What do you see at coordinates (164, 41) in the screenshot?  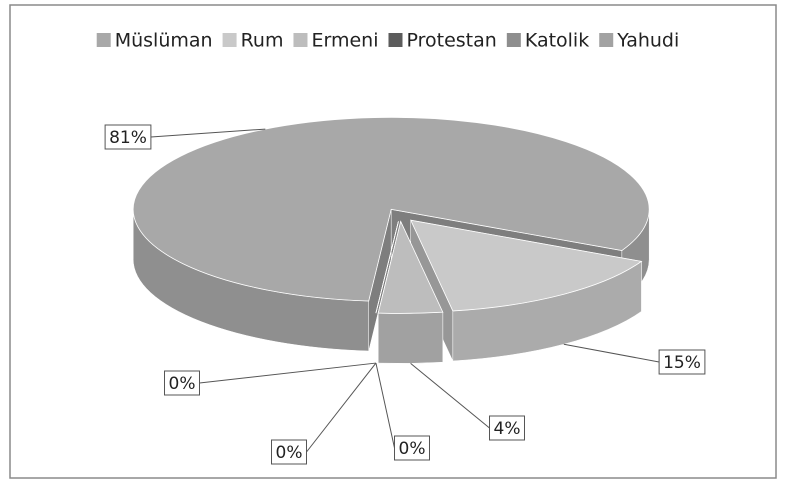 I see `legend-label: Müslüman` at bounding box center [164, 41].